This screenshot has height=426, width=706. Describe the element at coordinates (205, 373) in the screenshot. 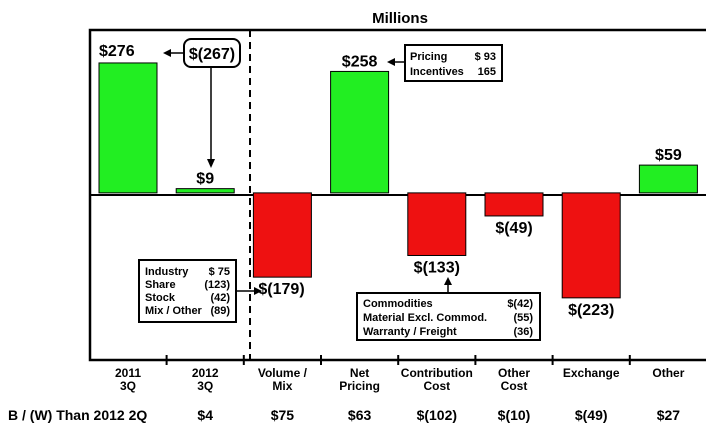

I see `x-tick-label-1-0: 2012` at that location.